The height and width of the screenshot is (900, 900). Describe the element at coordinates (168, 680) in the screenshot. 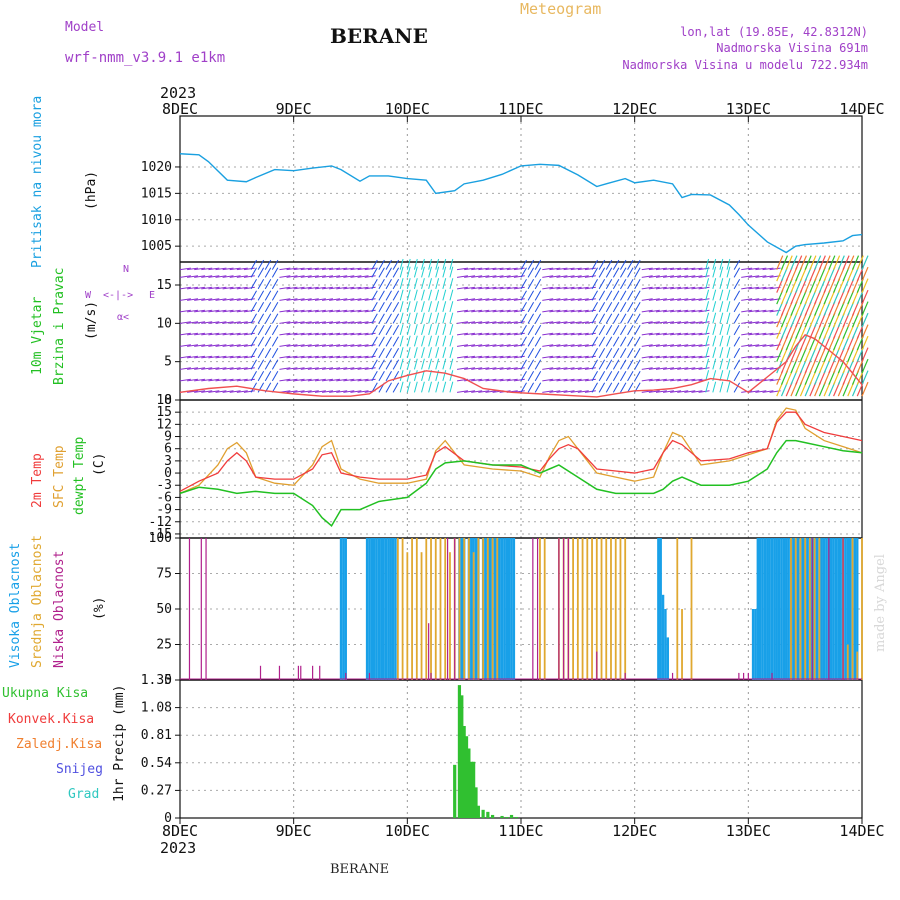

I see `cloud-ytick-label: 0` at that location.